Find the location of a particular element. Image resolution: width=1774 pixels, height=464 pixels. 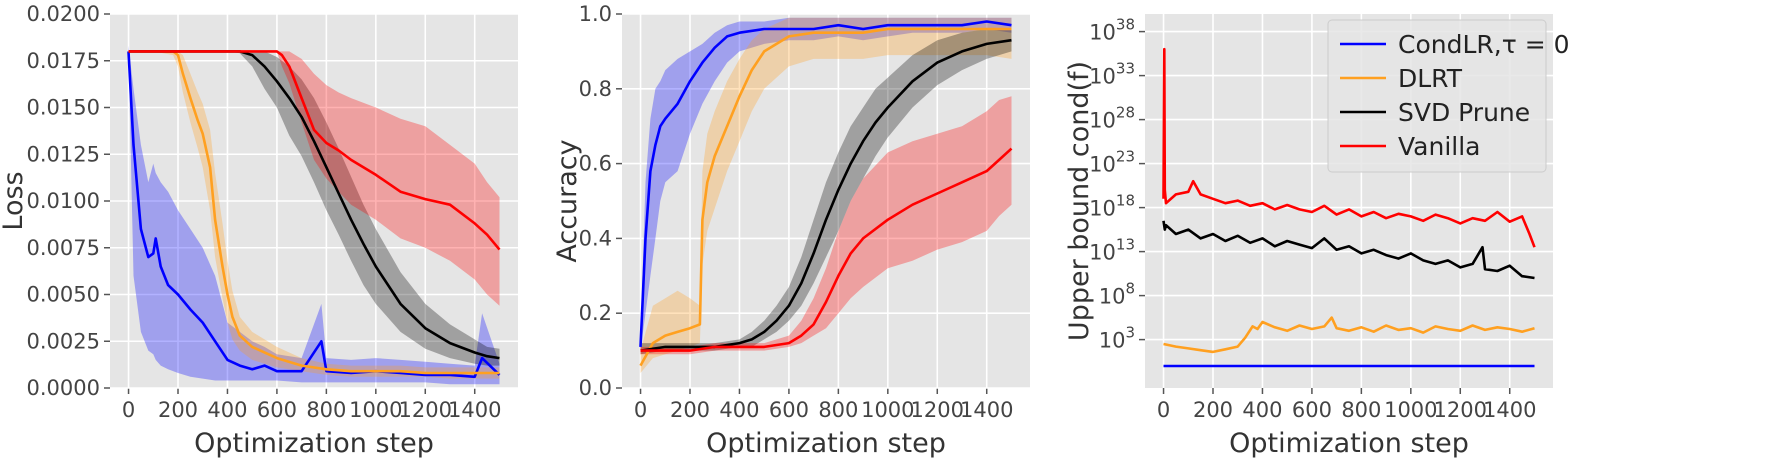

y-tick-label: 10¹³ is located at coordinates (1112, 250).